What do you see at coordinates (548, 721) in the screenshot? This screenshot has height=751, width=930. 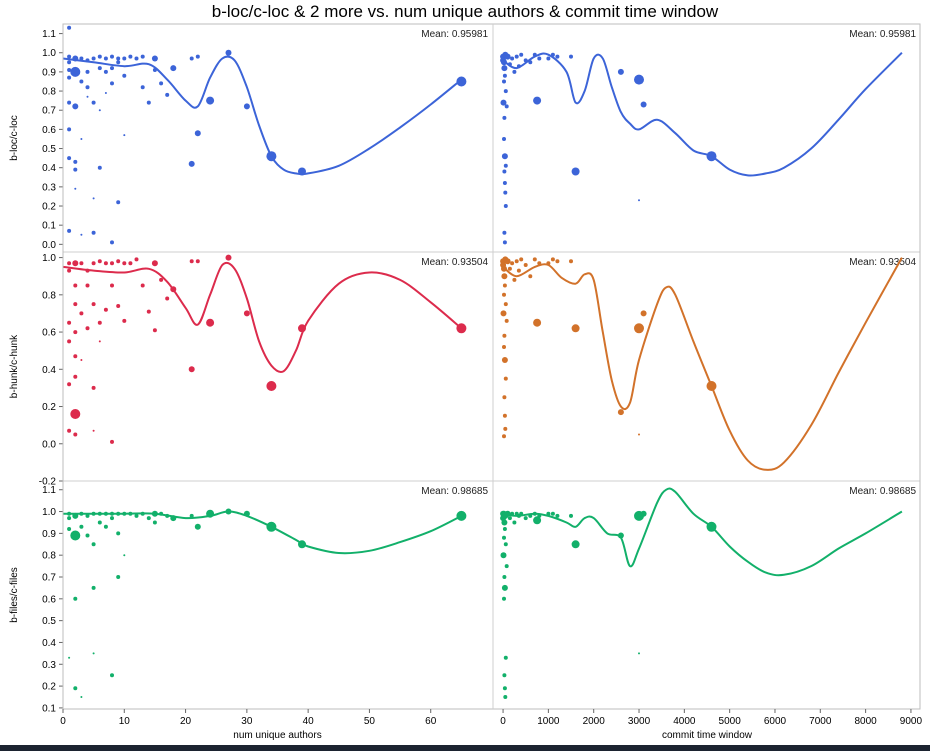 I see `x-tick-label: 1000` at bounding box center [548, 721].